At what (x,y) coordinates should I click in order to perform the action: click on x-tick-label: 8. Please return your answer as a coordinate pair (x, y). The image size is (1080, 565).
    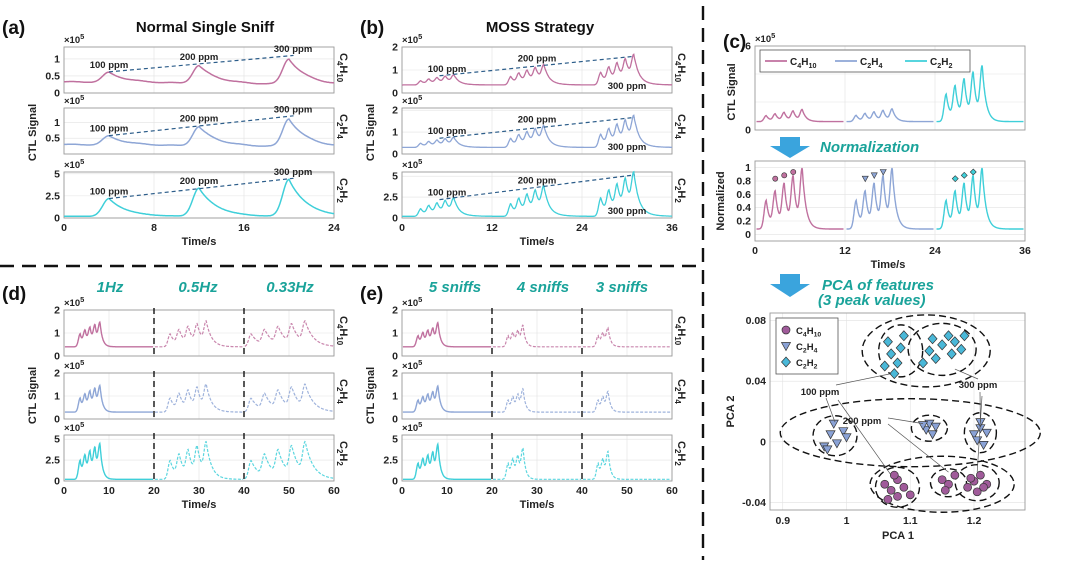
    Looking at the image, I should click on (154, 228).